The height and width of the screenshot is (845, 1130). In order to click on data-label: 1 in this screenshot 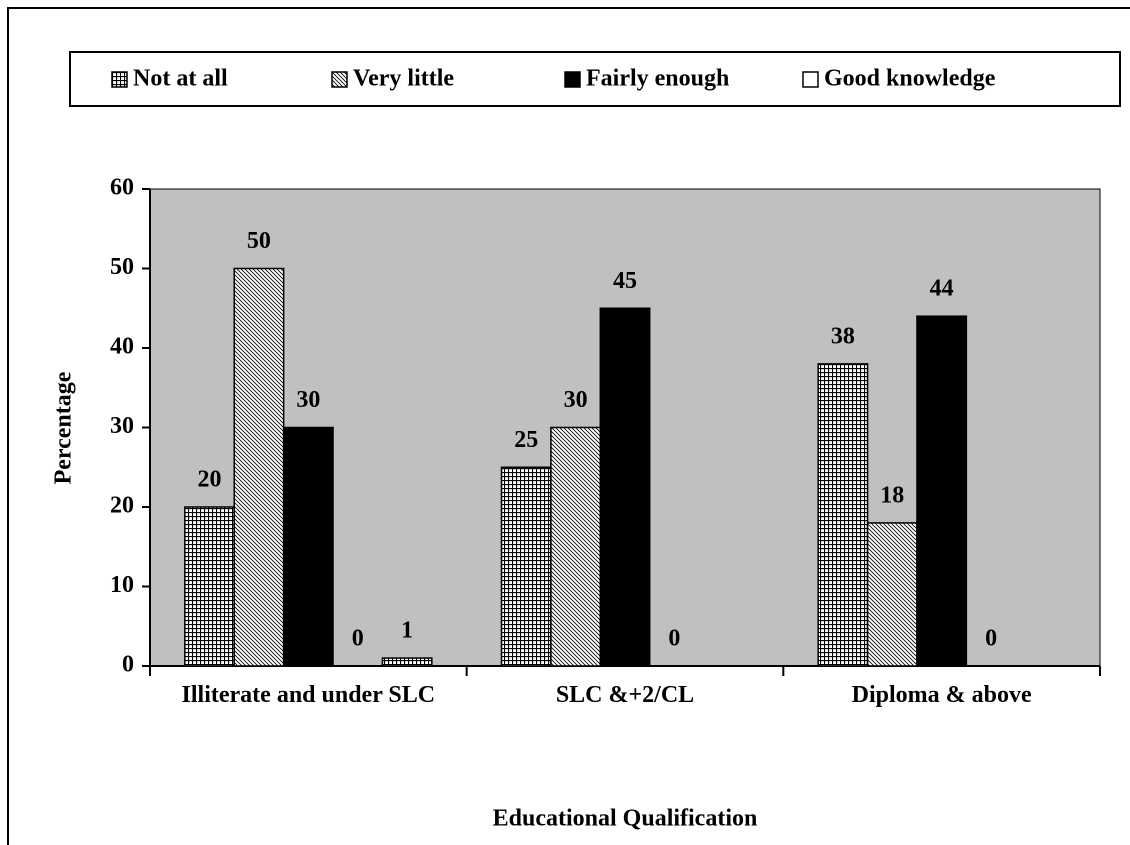, I will do `click(407, 631)`.